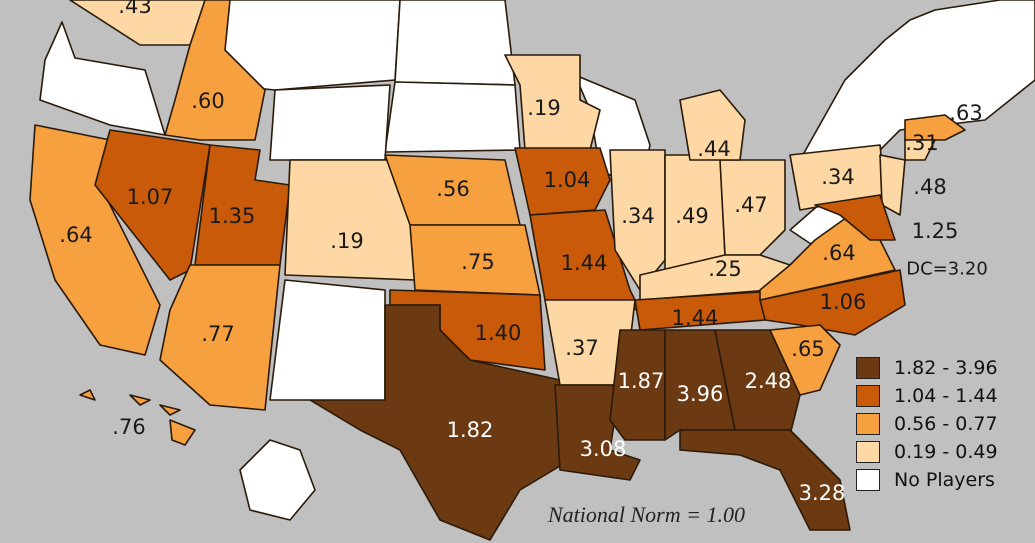  I want to click on label-wa: .43, so click(135, 9).